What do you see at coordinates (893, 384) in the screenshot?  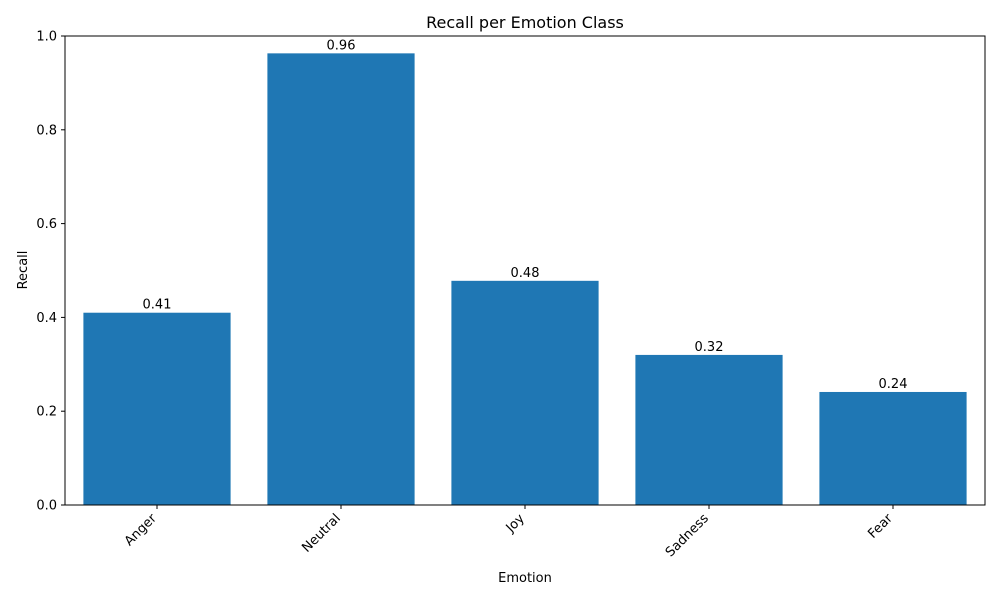 I see `data-label: 0.24` at bounding box center [893, 384].